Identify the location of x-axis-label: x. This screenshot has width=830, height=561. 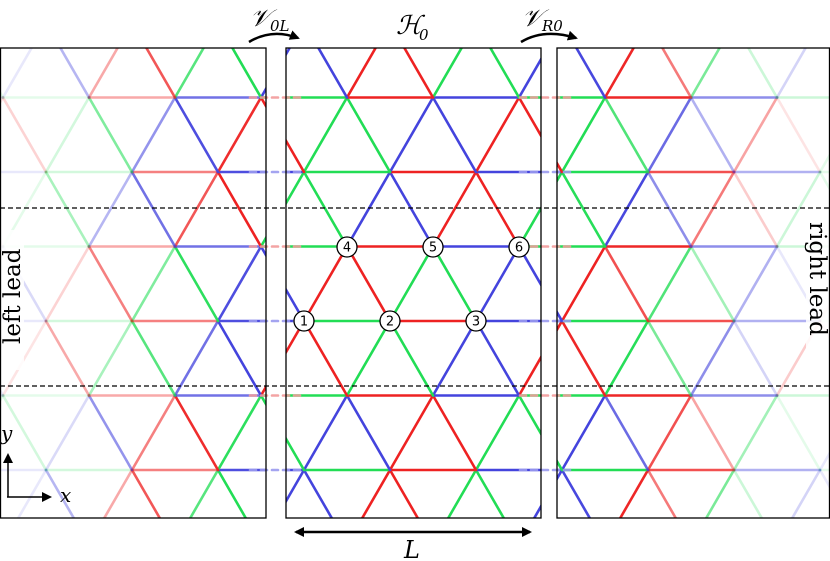
(65, 495).